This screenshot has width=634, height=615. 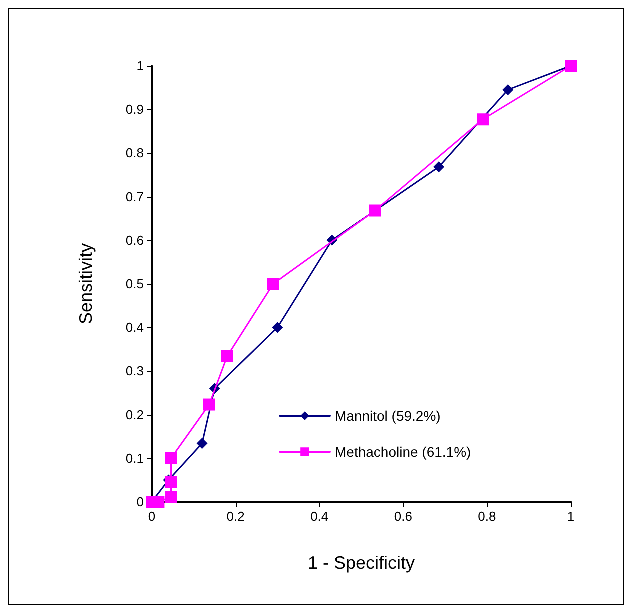 I want to click on y-tick-label: 0.3, so click(x=135, y=371).